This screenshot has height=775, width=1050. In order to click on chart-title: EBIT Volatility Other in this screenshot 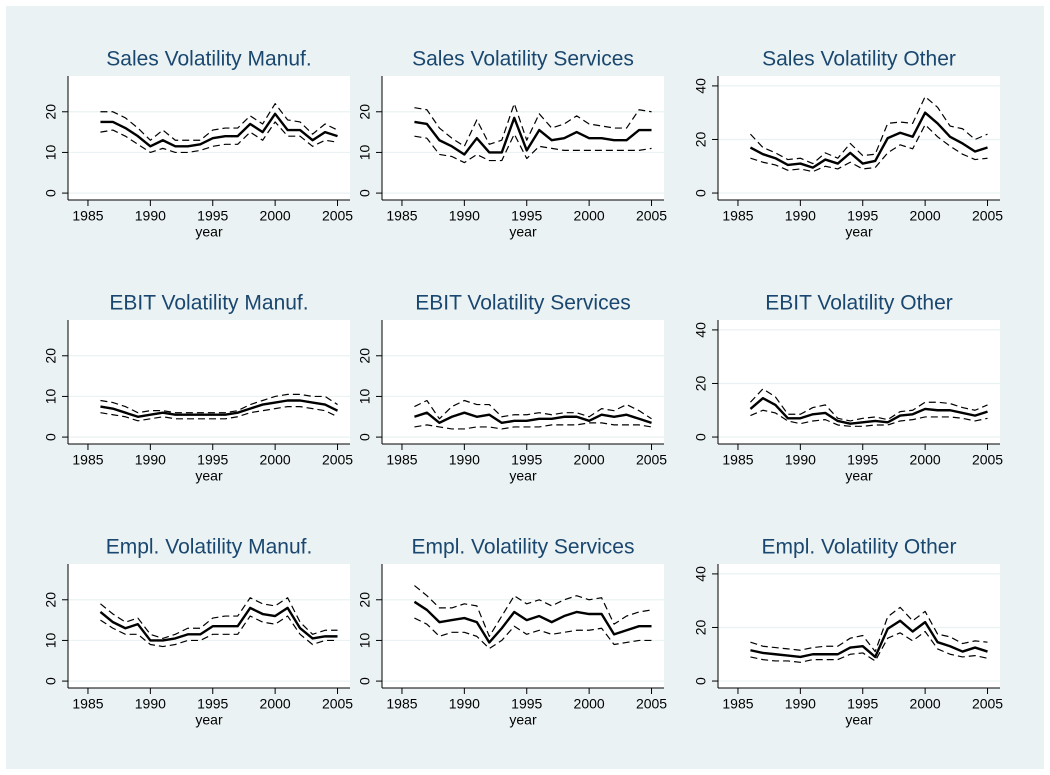, I will do `click(859, 303)`.